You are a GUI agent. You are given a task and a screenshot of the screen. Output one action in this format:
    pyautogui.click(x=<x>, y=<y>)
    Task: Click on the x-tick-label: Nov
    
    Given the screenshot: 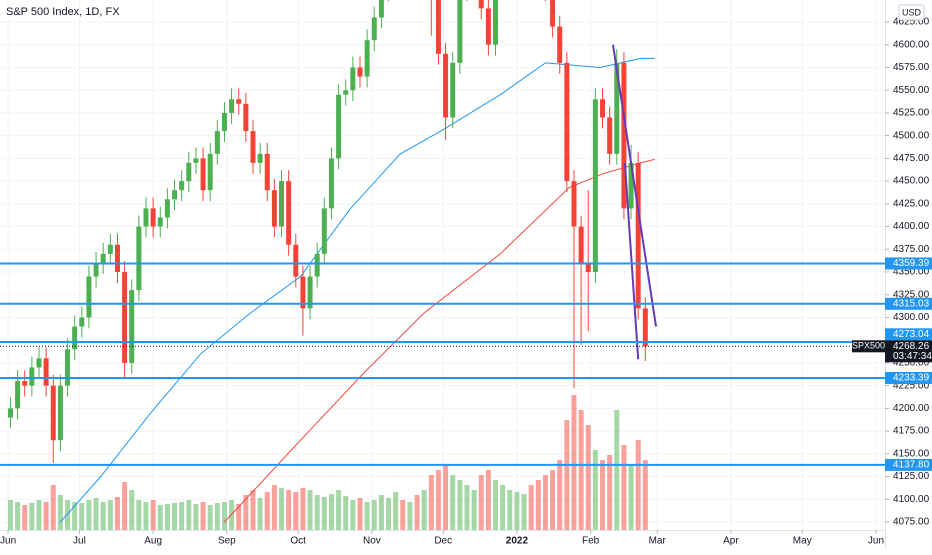 What is the action you would take?
    pyautogui.click(x=372, y=541)
    